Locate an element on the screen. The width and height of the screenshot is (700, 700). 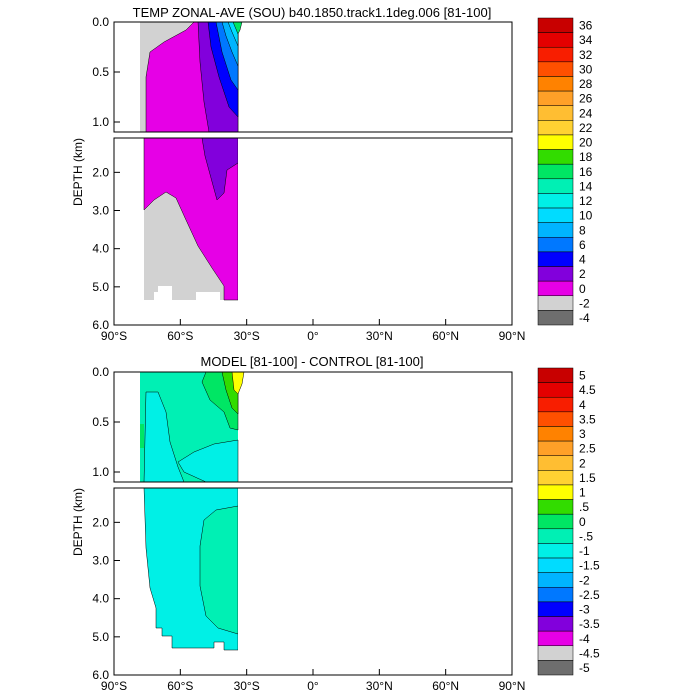
colorbar-label: -4 is located at coordinates (584, 318).